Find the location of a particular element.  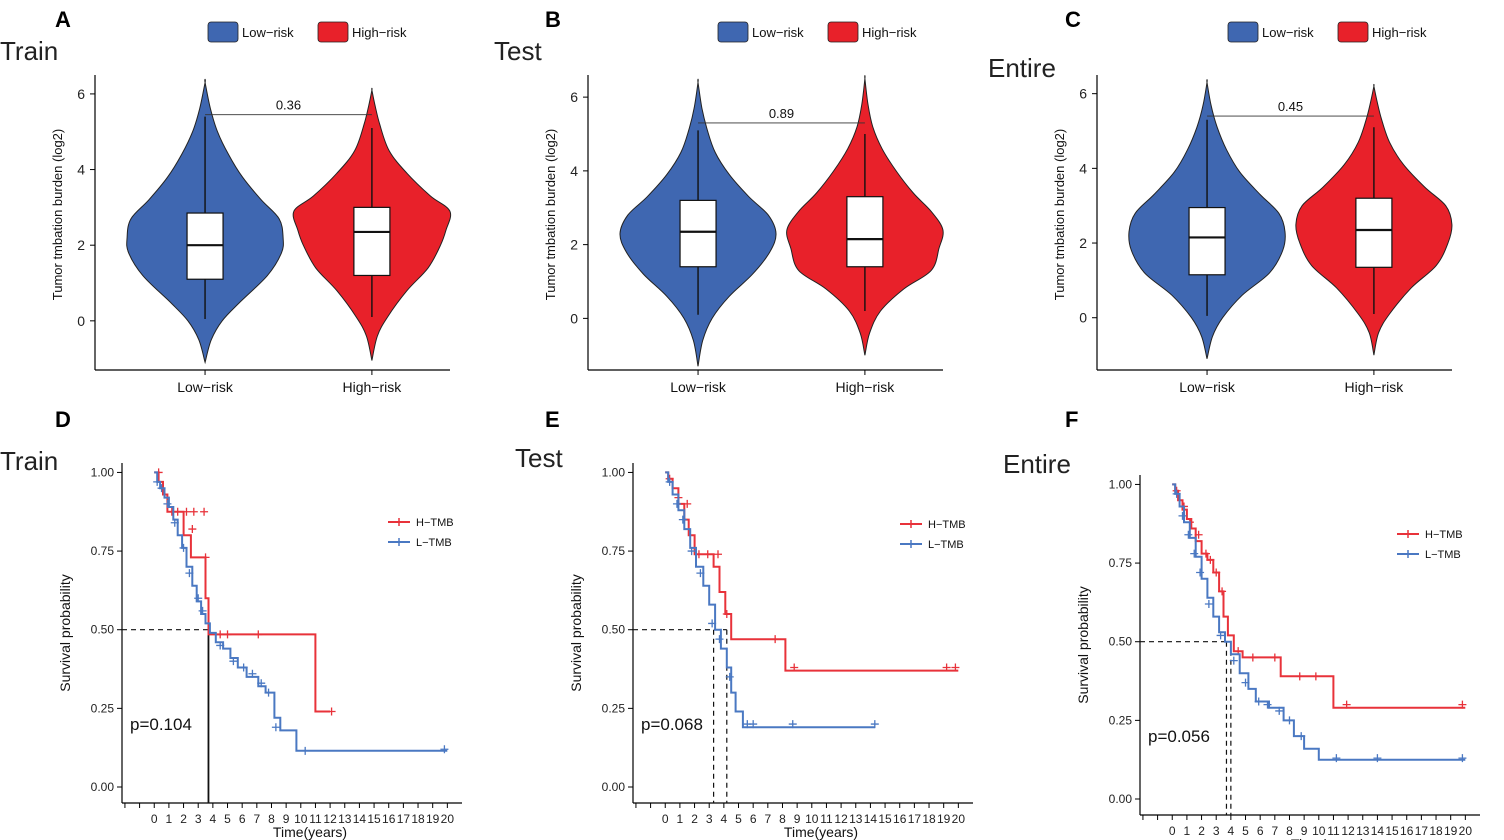

legend: Low−risk High−risk is located at coordinates (817, 32).